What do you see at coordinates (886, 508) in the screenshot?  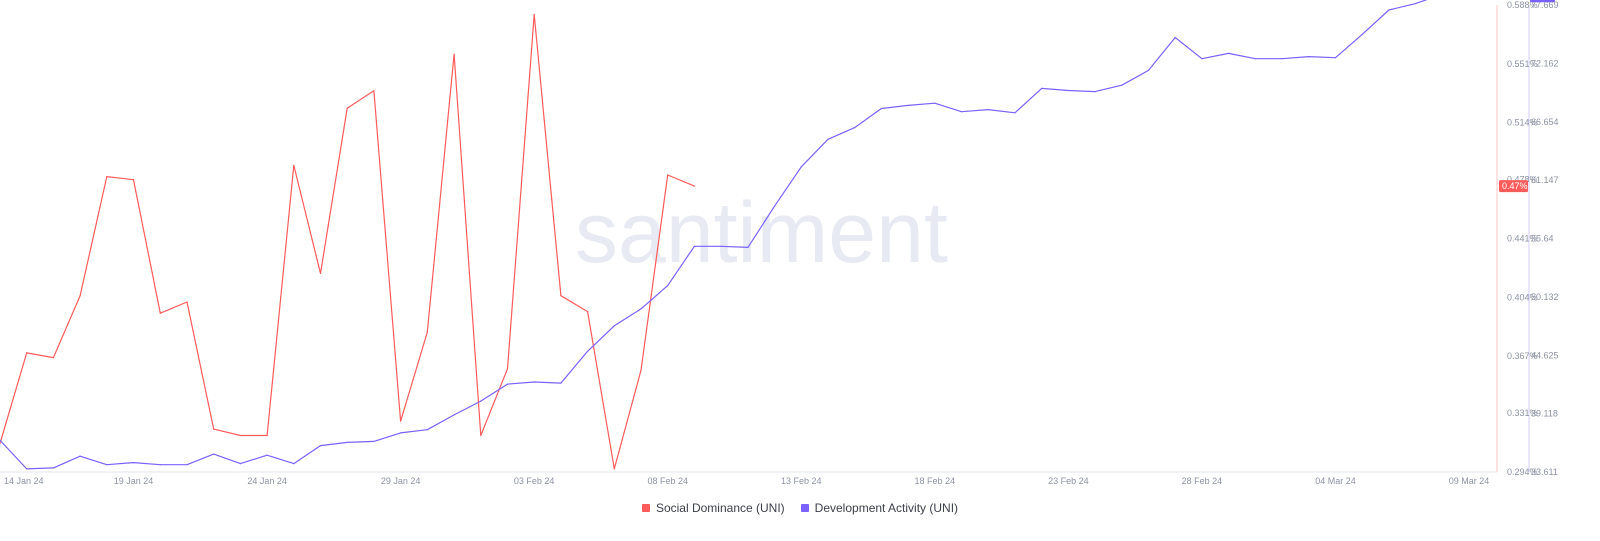 I see `legend-label-development-activity: Development Activity (UNI)` at bounding box center [886, 508].